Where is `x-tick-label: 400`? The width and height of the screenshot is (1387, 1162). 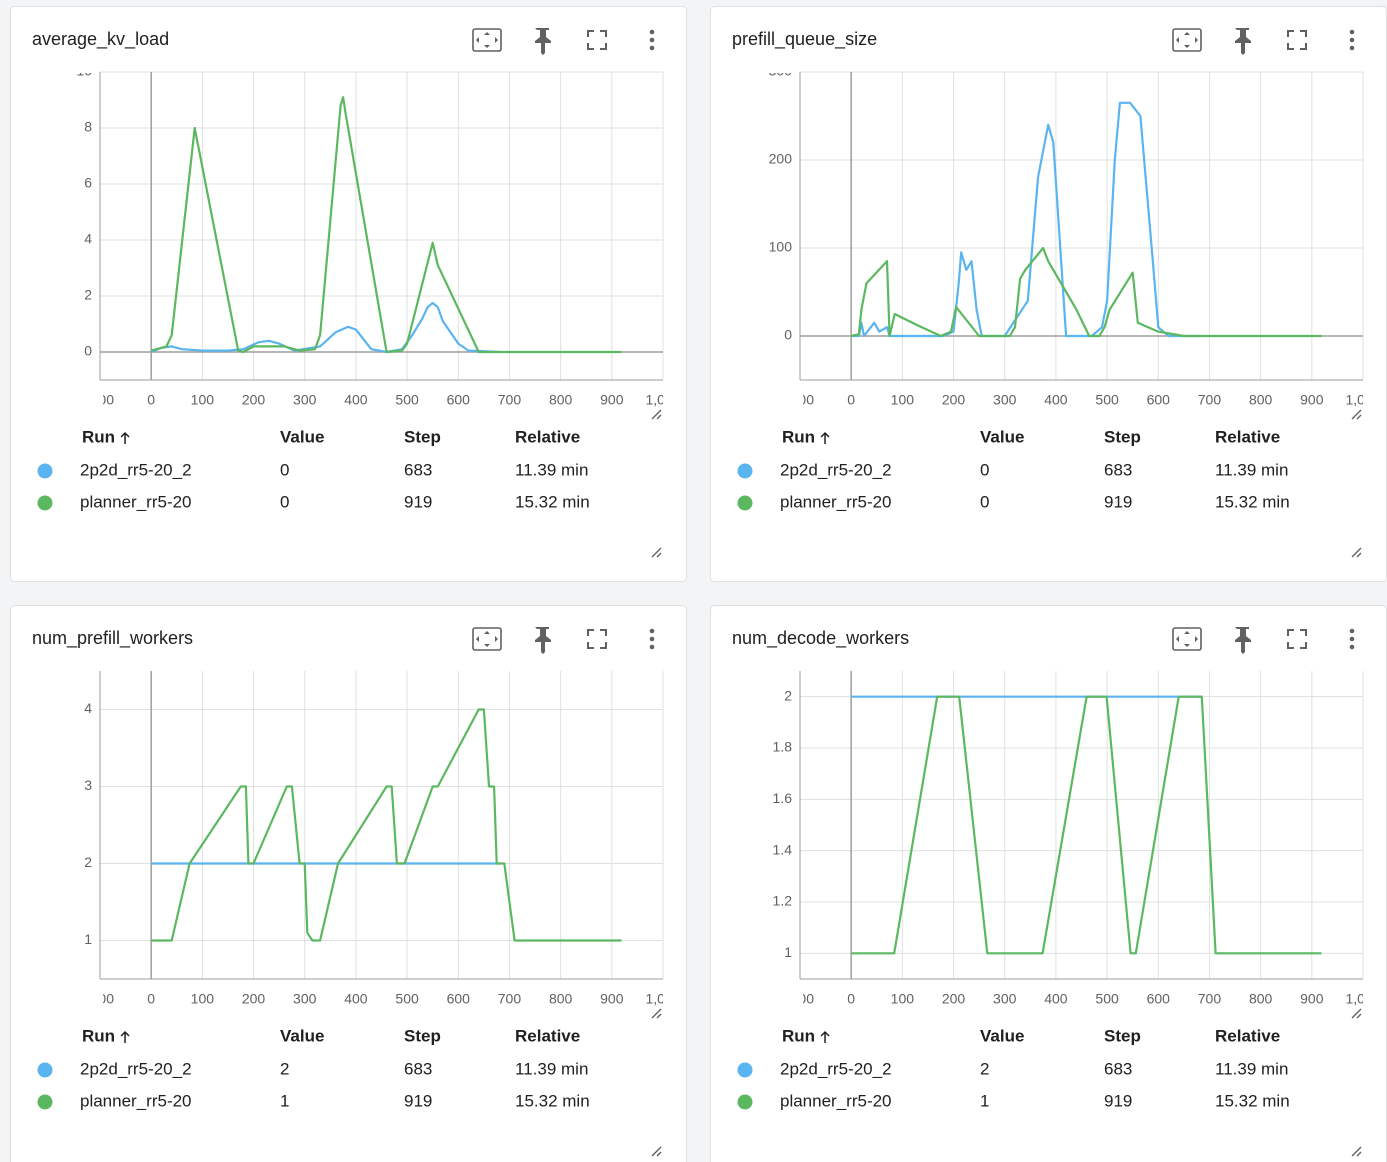 x-tick-label: 400 is located at coordinates (356, 400).